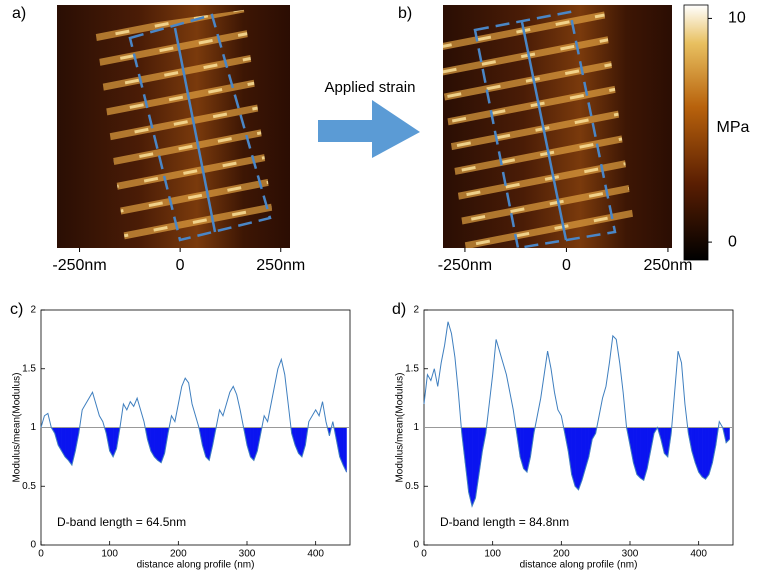 The height and width of the screenshot is (578, 760). Describe the element at coordinates (19, 13) in the screenshot. I see `panel-label: a)` at that location.